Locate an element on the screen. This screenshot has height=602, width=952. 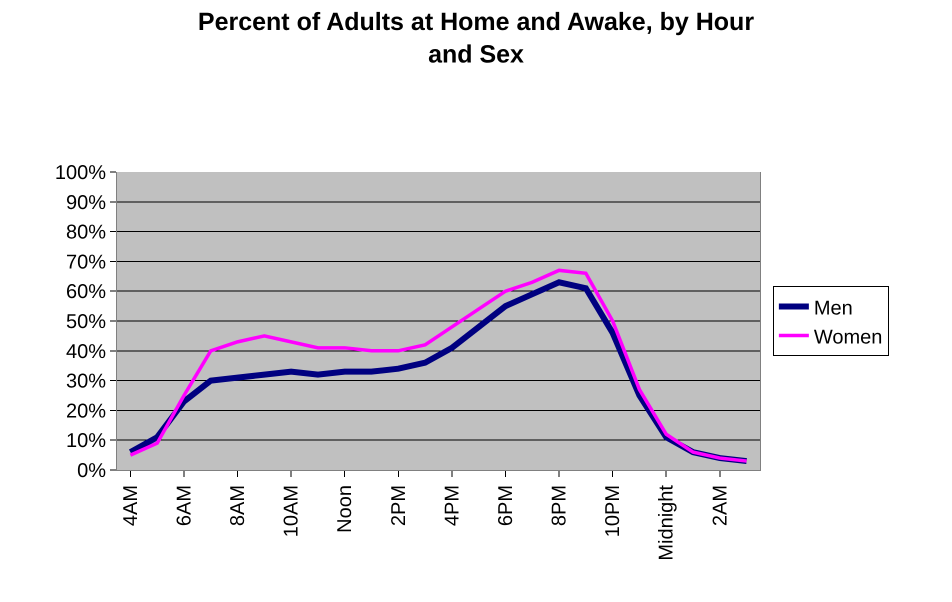
x-tick-label: 8AM is located at coordinates (238, 505).